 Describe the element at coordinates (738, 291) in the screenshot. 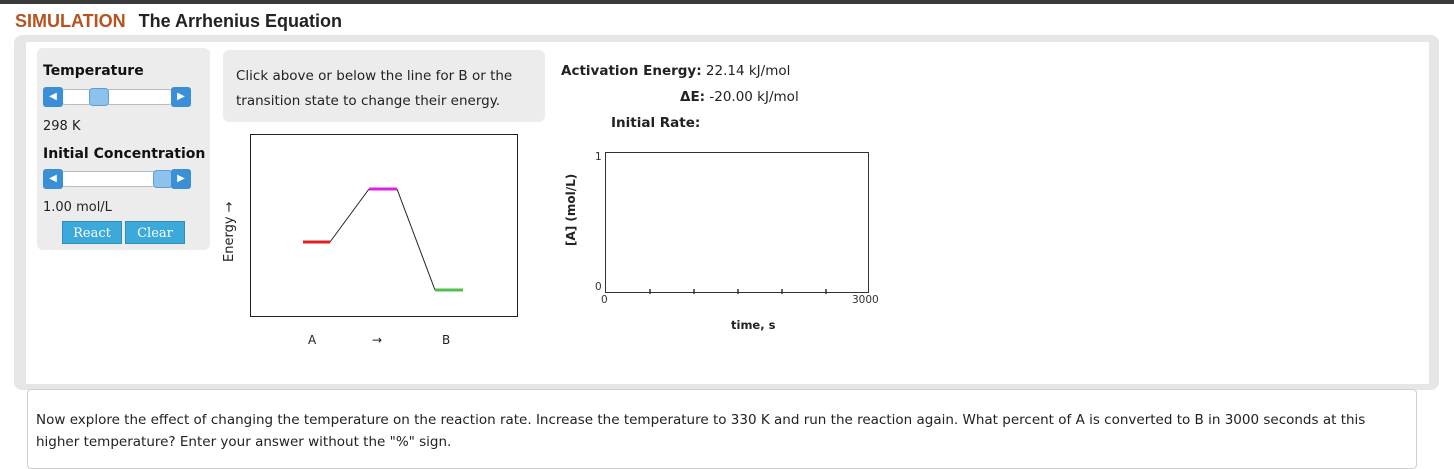

I see `concentration-chart-svg` at that location.